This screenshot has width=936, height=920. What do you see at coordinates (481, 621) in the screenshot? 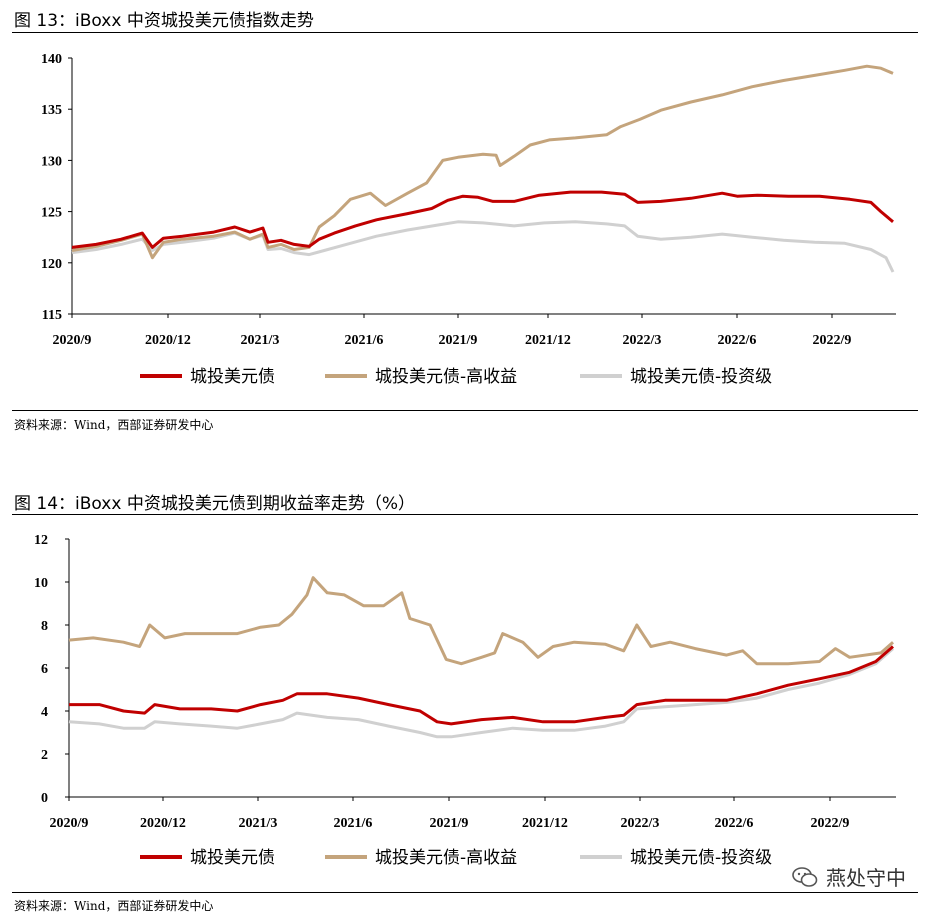
I see `series-line-high-yield` at bounding box center [481, 621].